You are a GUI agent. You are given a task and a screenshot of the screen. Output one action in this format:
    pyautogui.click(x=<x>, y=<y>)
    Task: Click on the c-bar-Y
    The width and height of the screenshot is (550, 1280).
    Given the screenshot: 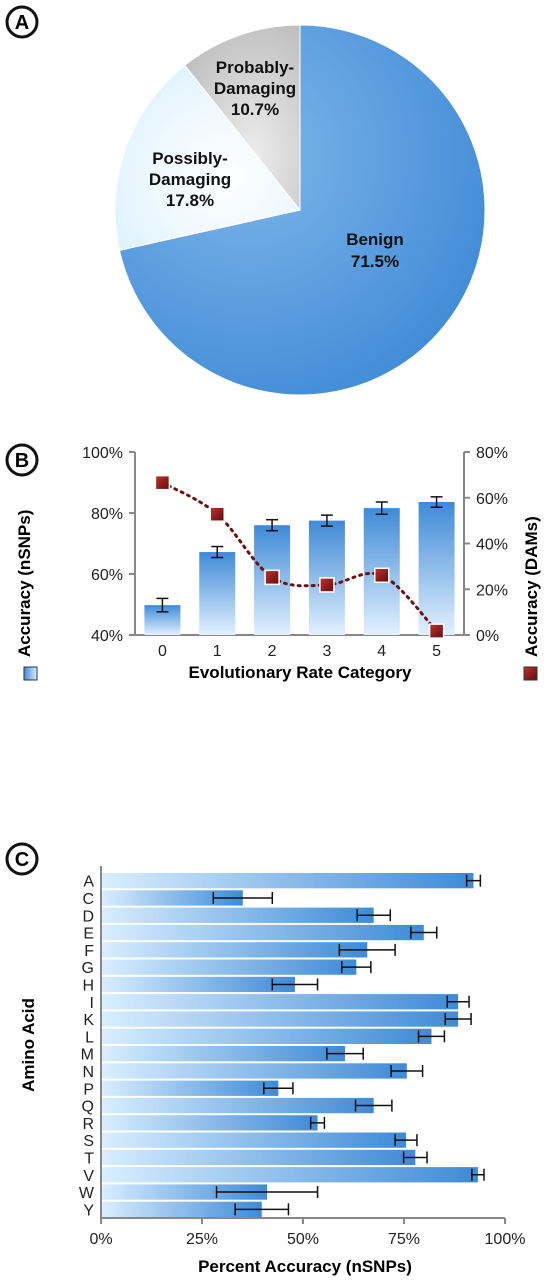 What is the action you would take?
    pyautogui.click(x=182, y=1209)
    